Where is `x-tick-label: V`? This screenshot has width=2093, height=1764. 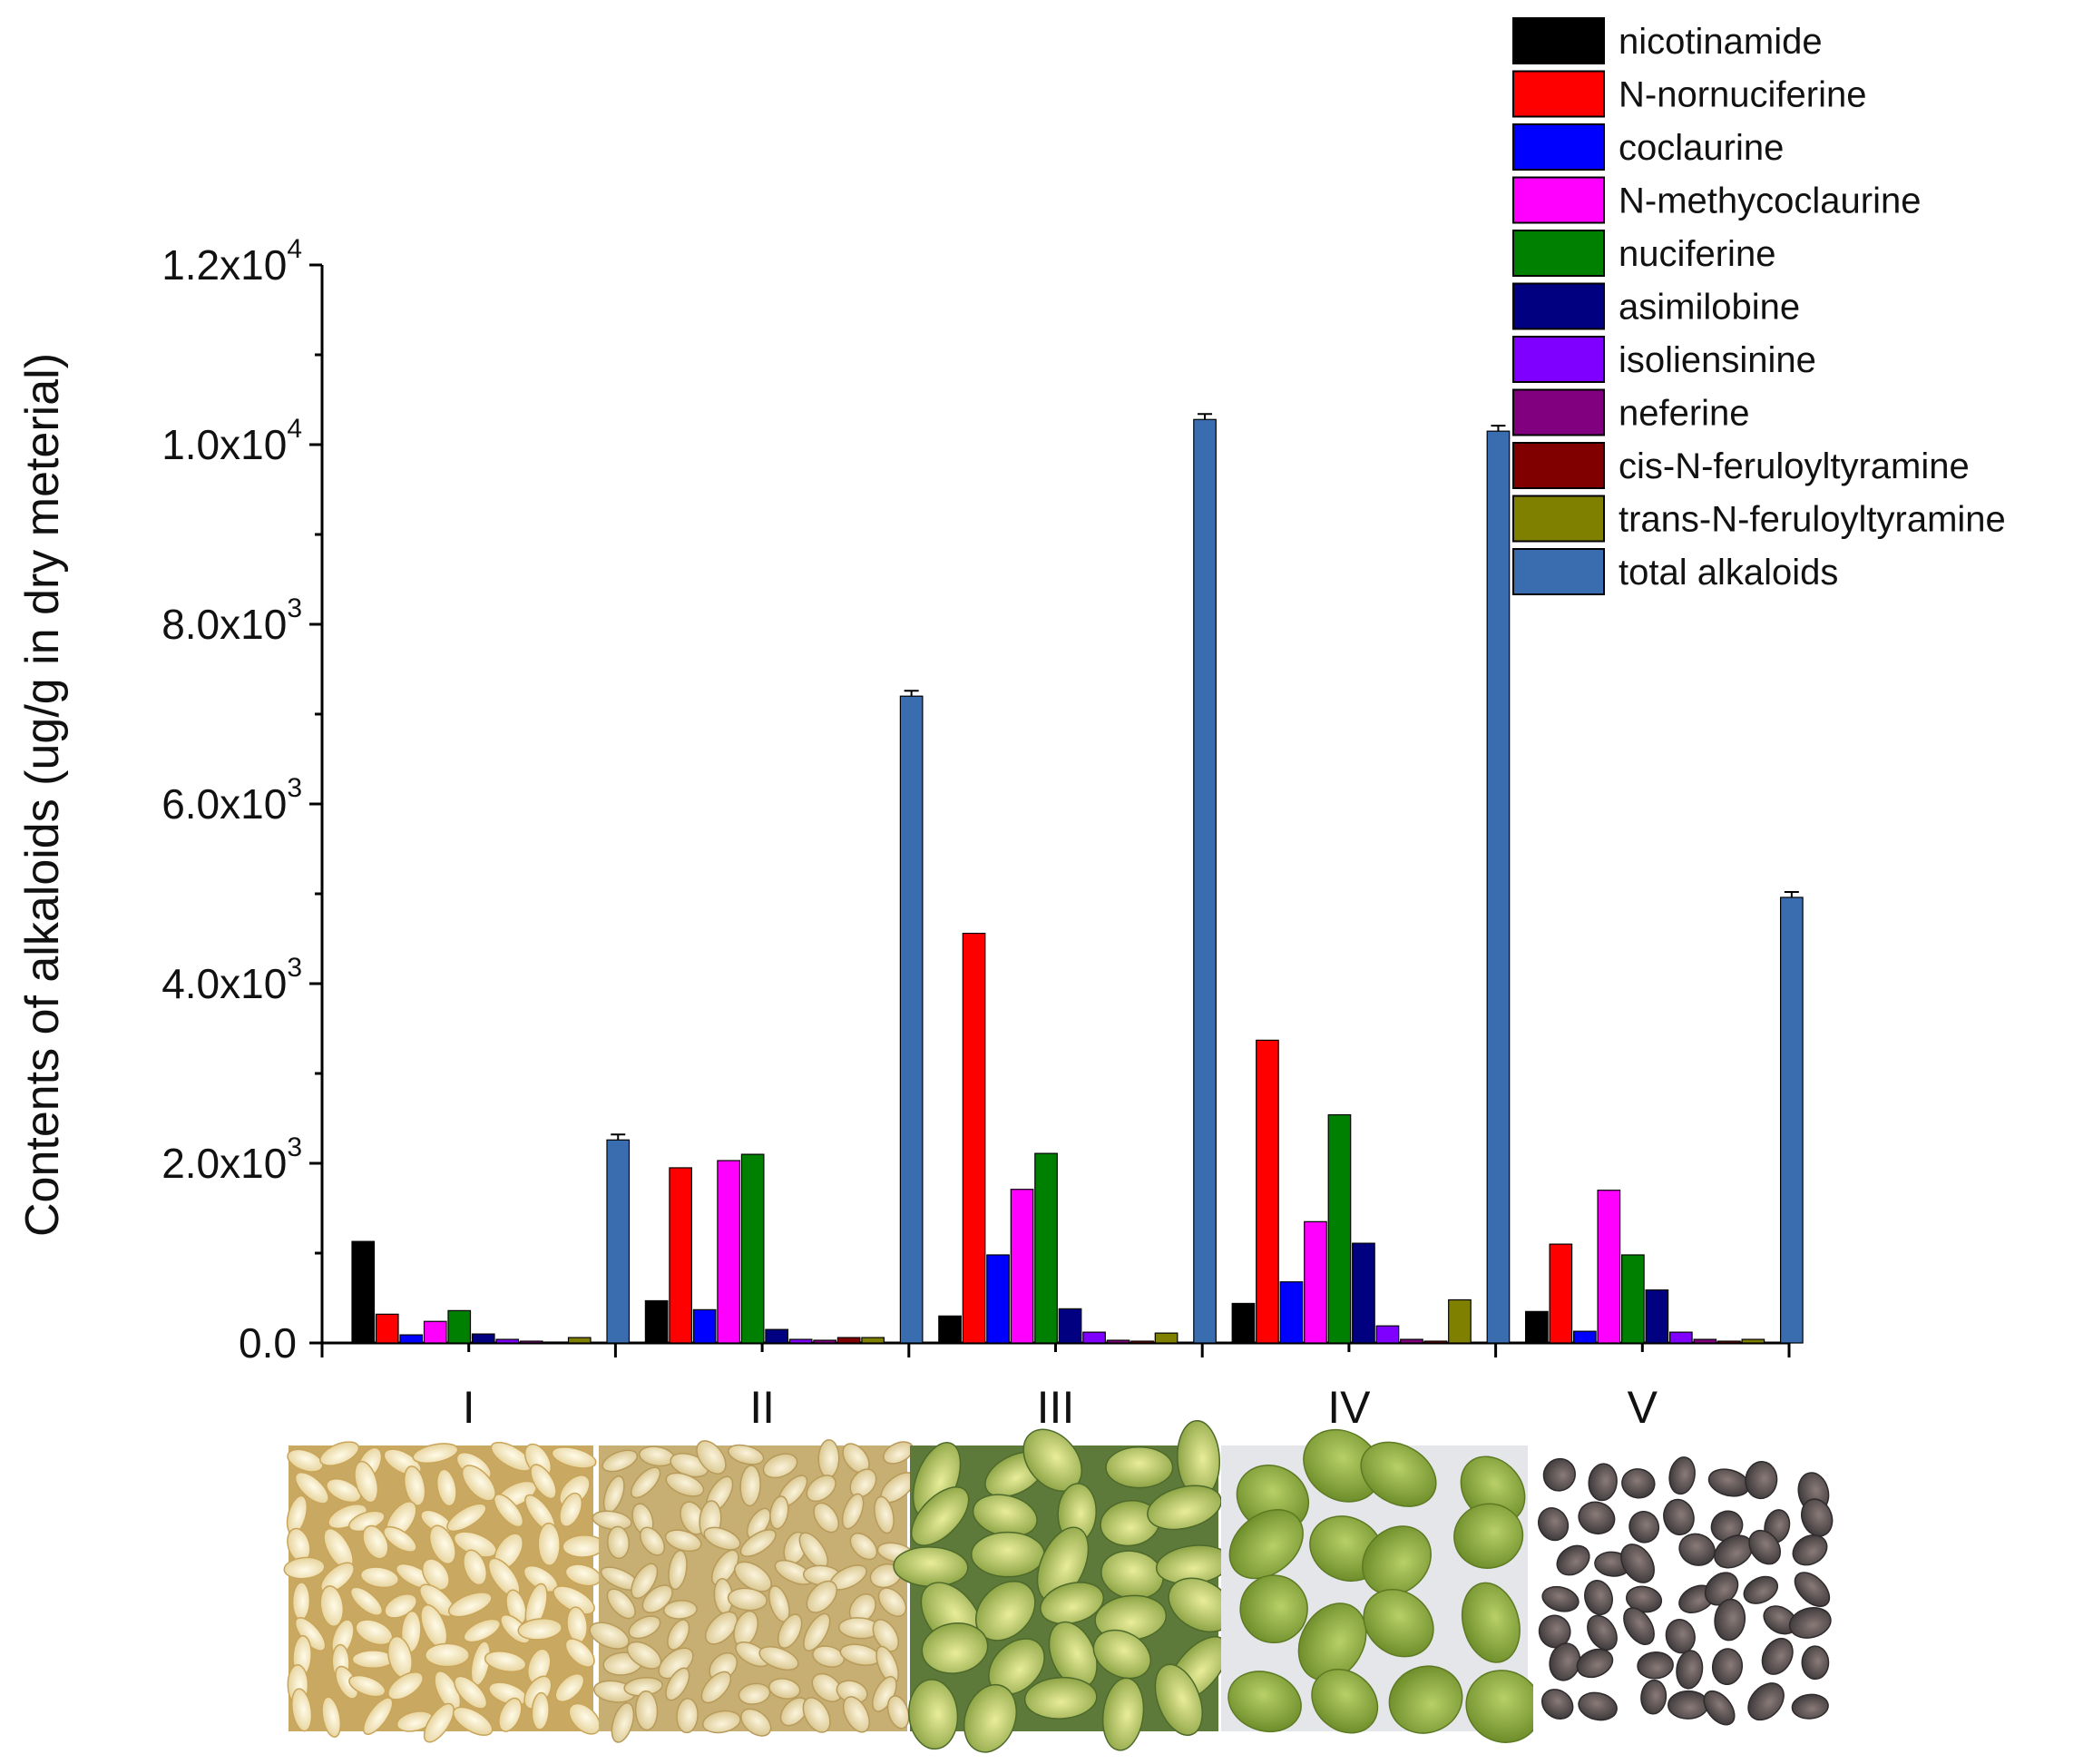
x-tick-label: V is located at coordinates (1643, 1407).